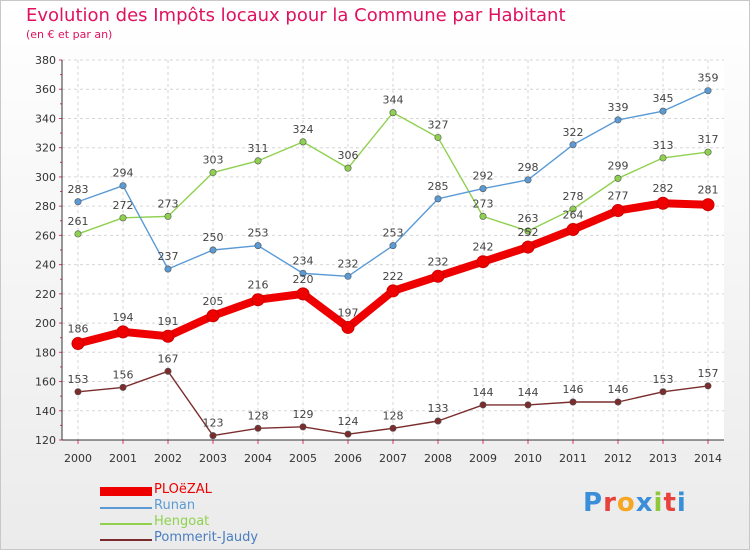  What do you see at coordinates (618, 458) in the screenshot?
I see `x-tick-label: 2012` at bounding box center [618, 458].